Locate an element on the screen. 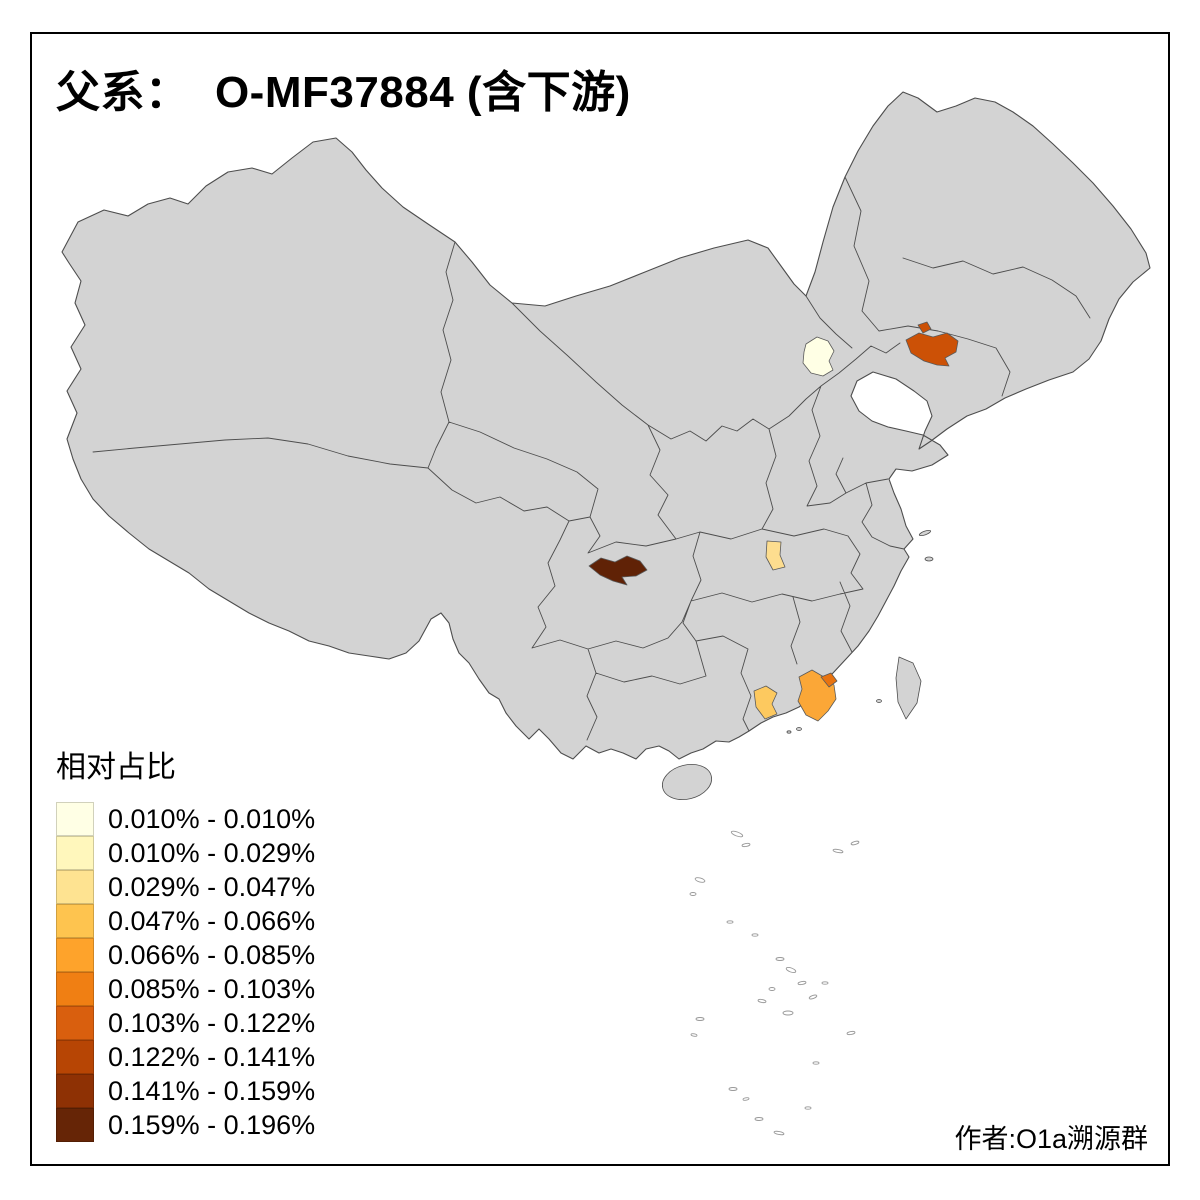  legend-row: 0.141% - 0.159% is located at coordinates (185, 1091).